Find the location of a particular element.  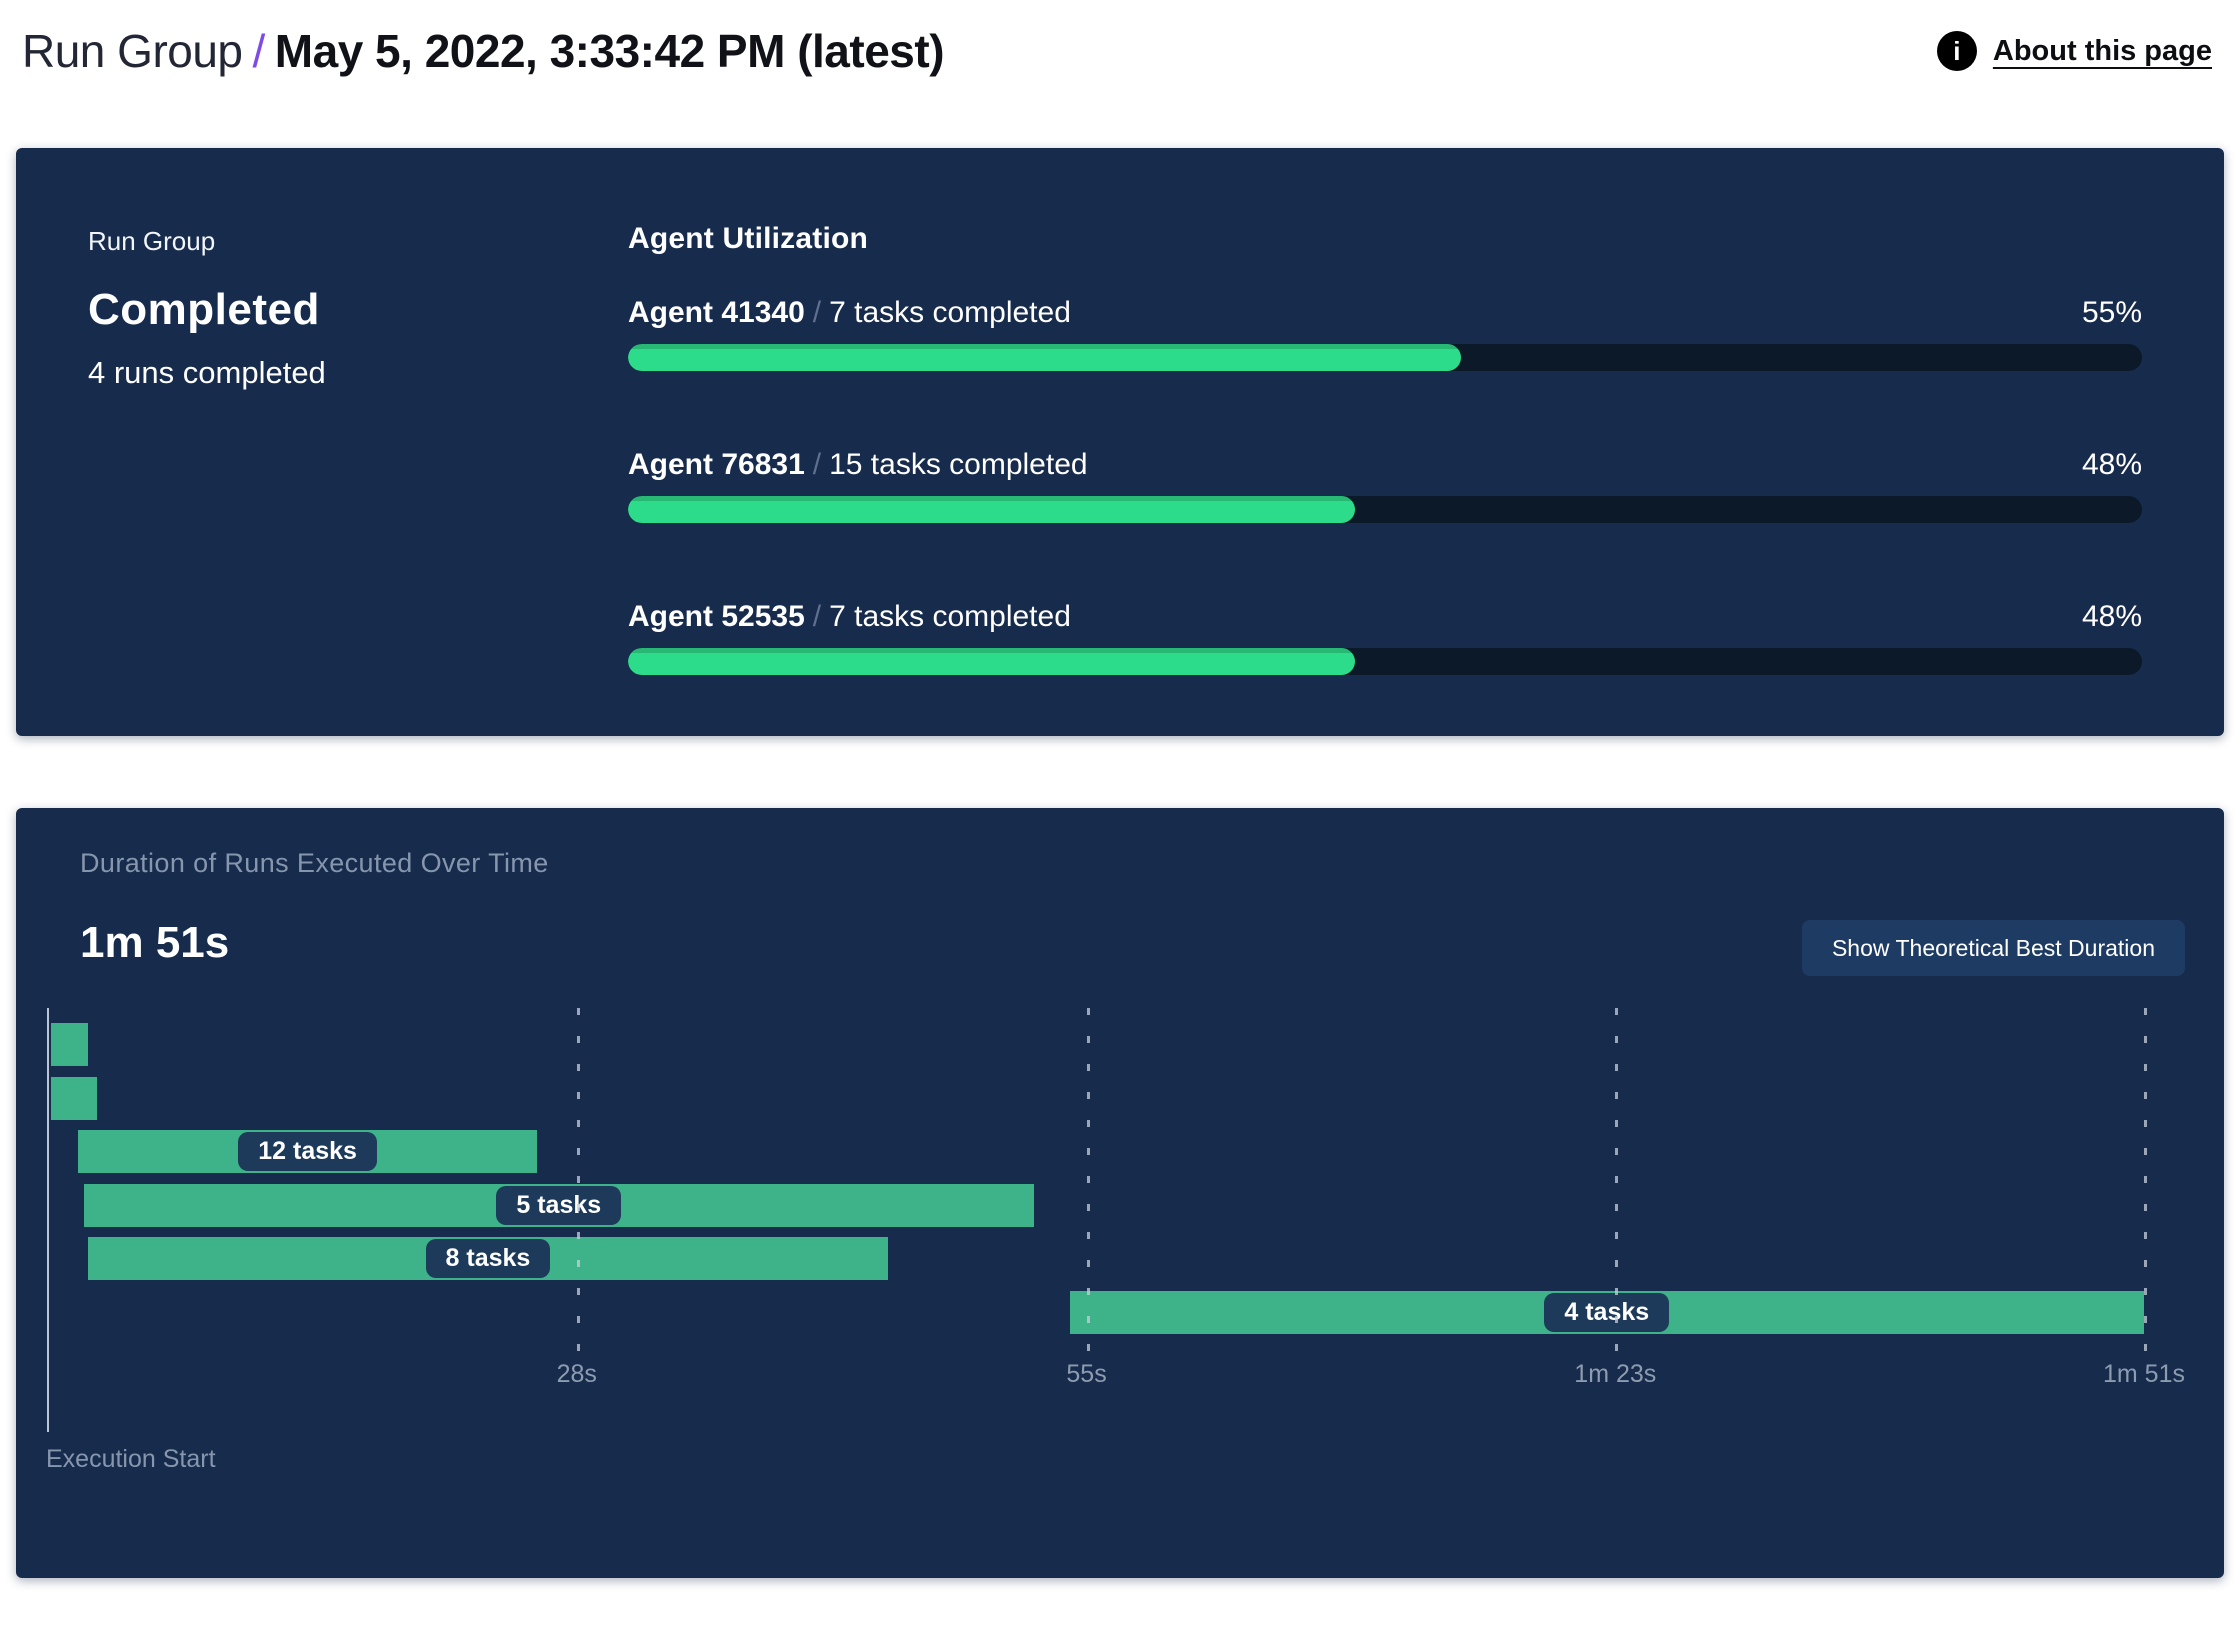

agent-label: Agent 52535/7 tasks completed is located at coordinates (849, 617).